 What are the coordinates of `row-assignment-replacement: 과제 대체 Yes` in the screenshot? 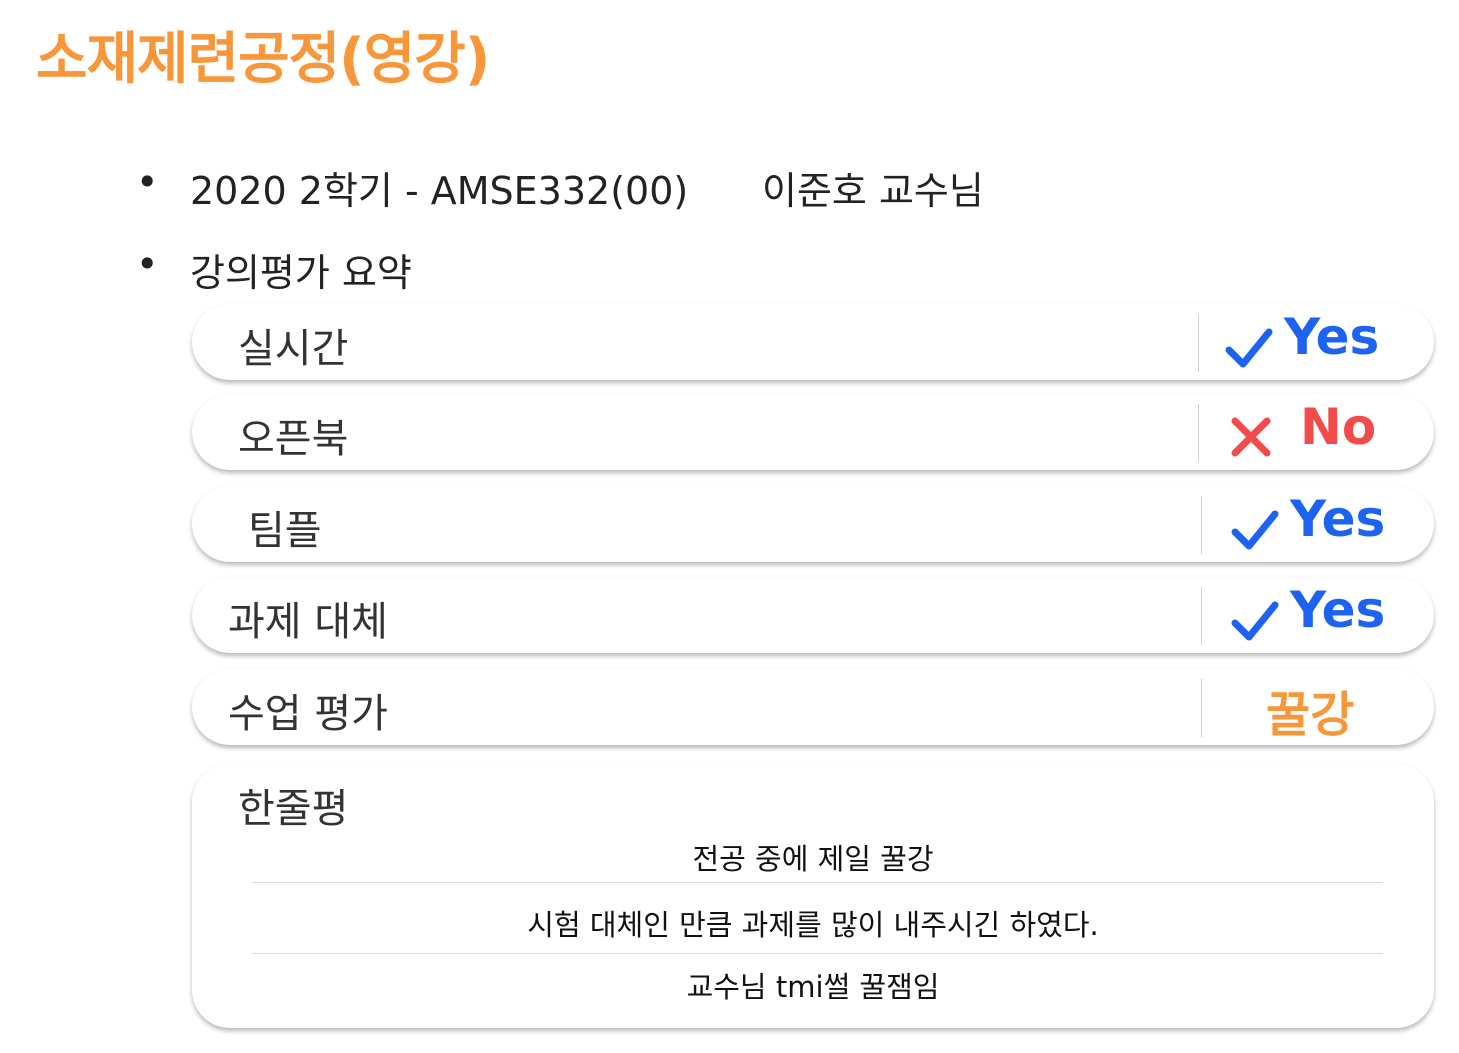 It's located at (813, 615).